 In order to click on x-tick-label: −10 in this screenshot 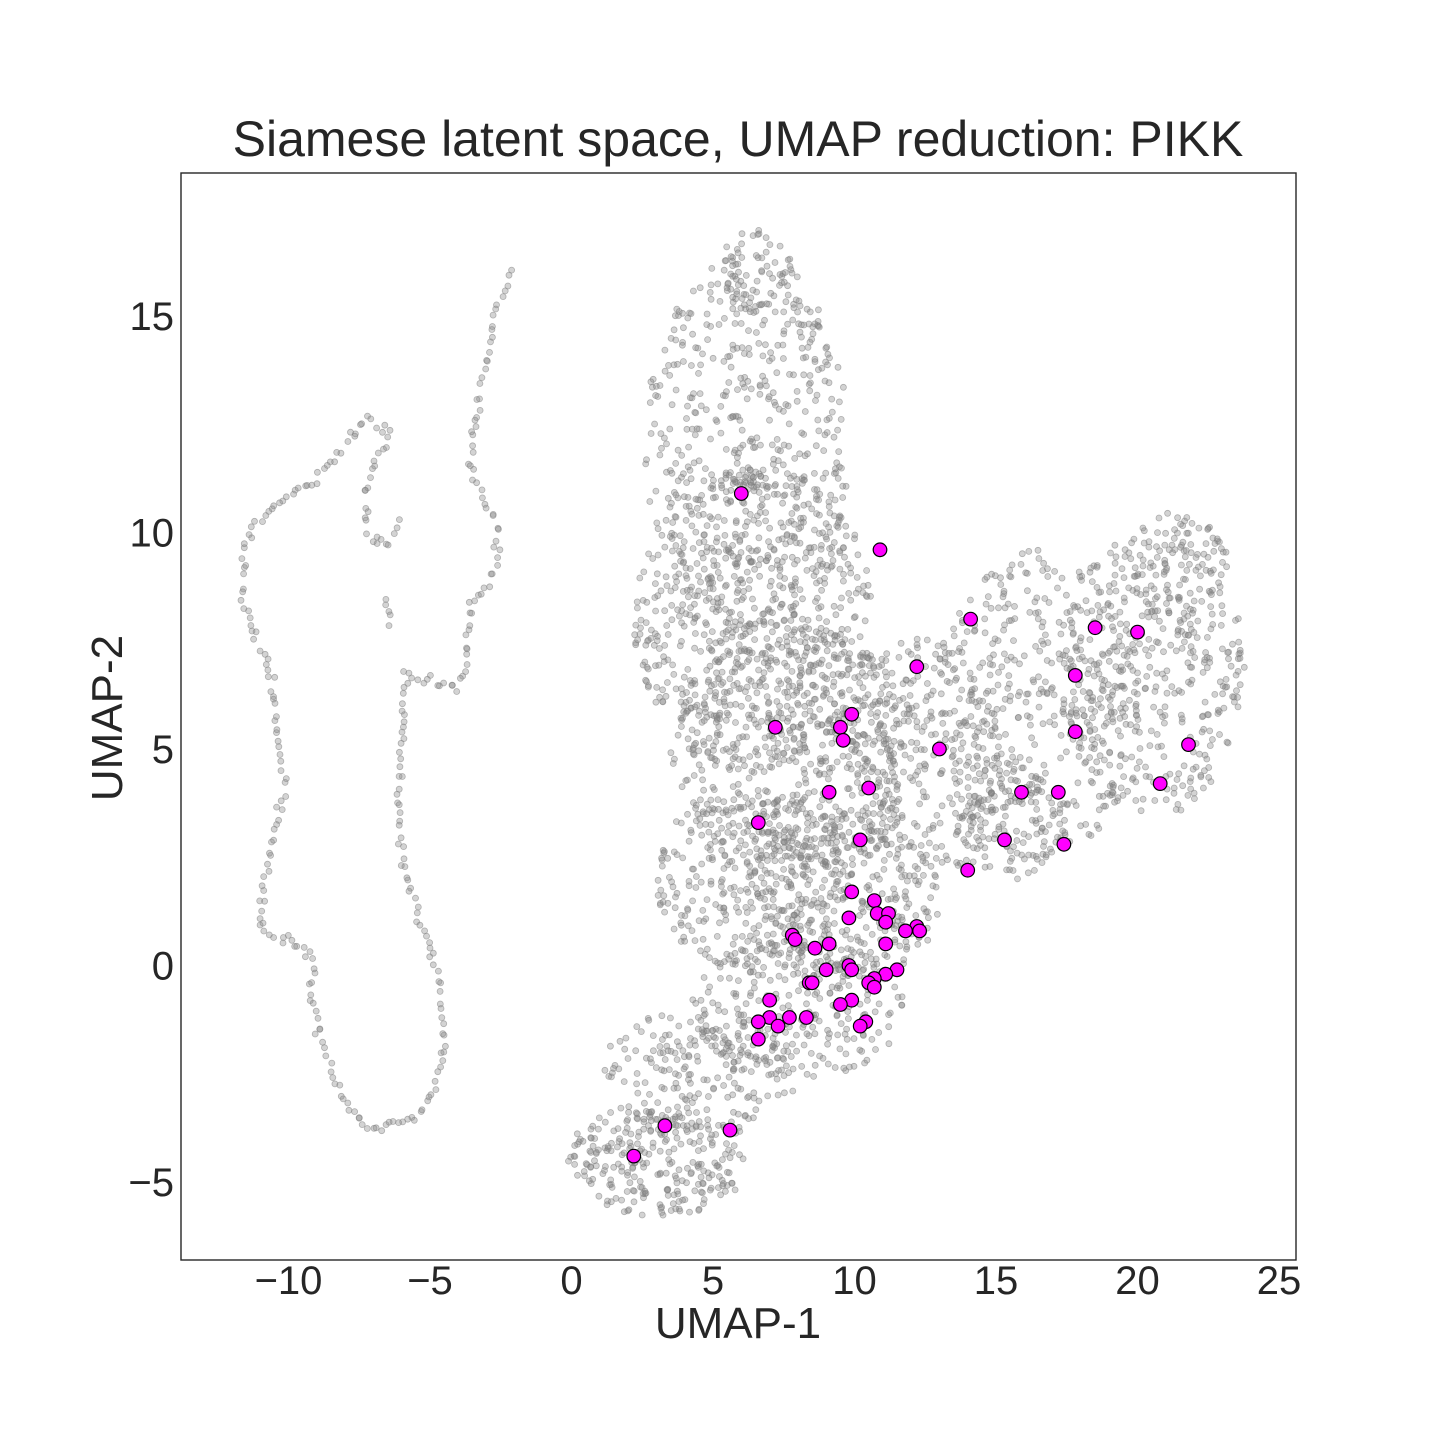, I will do `click(289, 1281)`.